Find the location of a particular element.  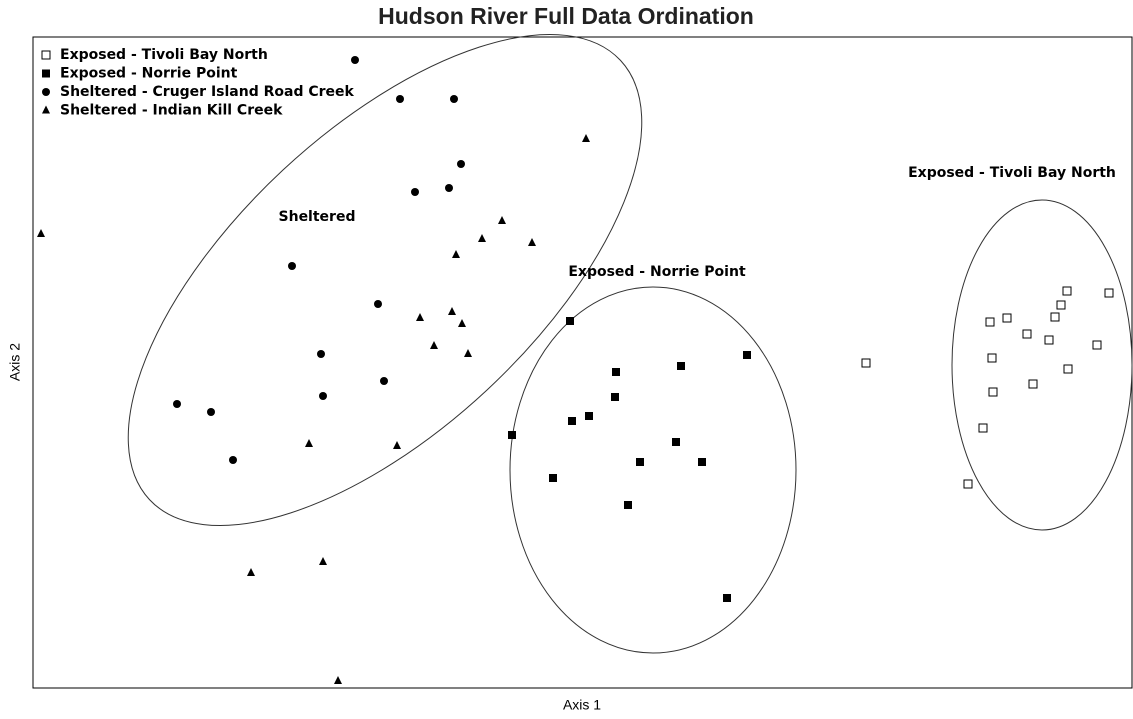

chart-title: Hudson River Full Data Ordination is located at coordinates (566, 16).